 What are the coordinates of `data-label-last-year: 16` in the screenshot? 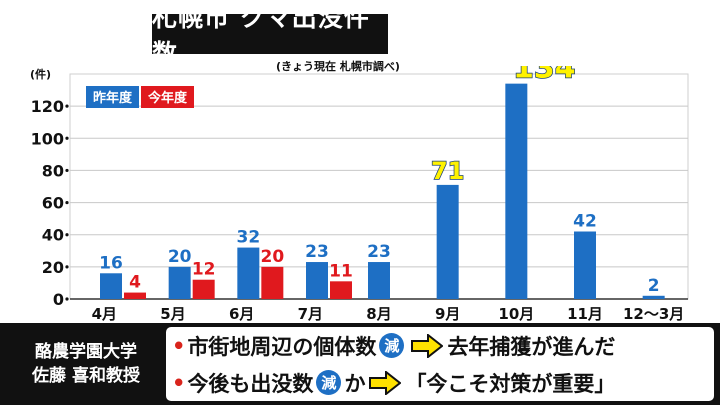 It's located at (111, 263).